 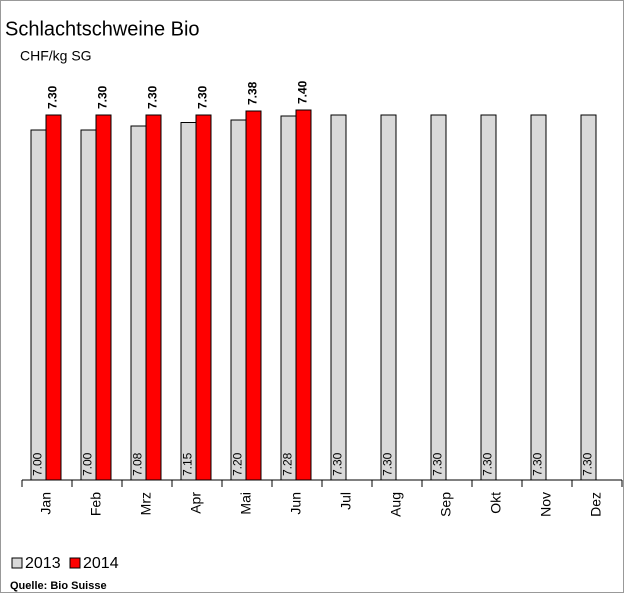 What do you see at coordinates (56, 56) in the screenshot?
I see `unit-label: CHF/kg SG` at bounding box center [56, 56].